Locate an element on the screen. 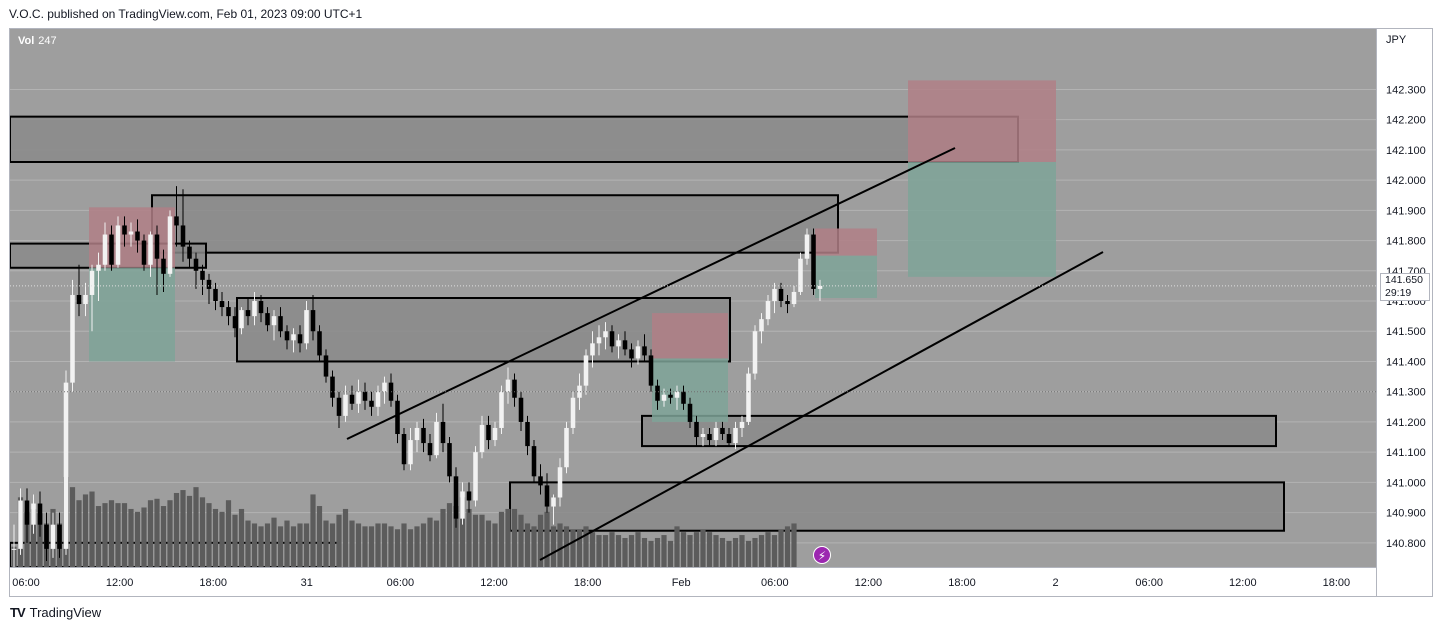  price-tick-label: 142.100 is located at coordinates (1406, 151).